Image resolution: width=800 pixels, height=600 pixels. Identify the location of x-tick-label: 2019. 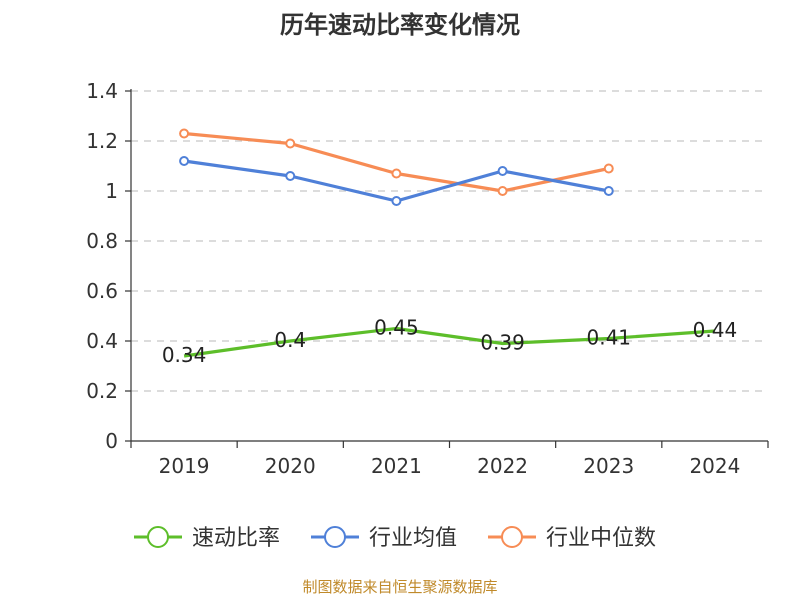
(184, 466).